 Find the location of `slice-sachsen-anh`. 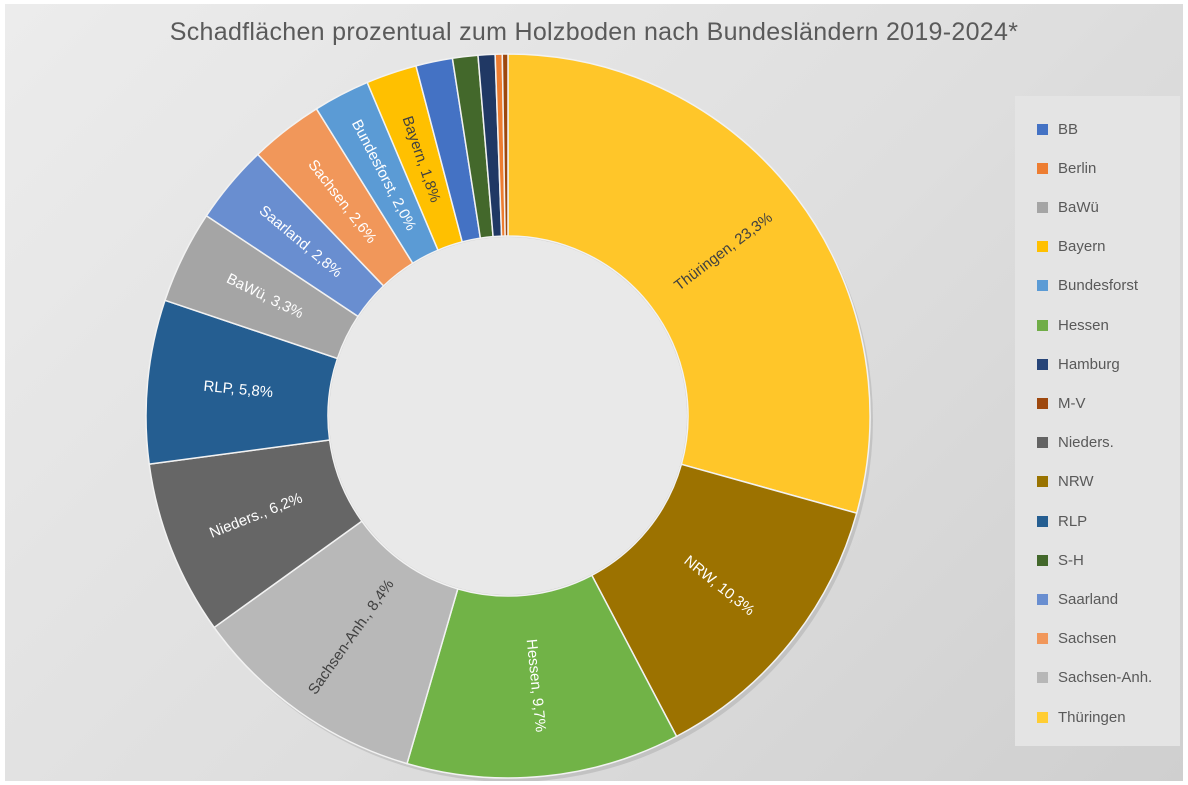

slice-sachsen-anh is located at coordinates (336, 642).